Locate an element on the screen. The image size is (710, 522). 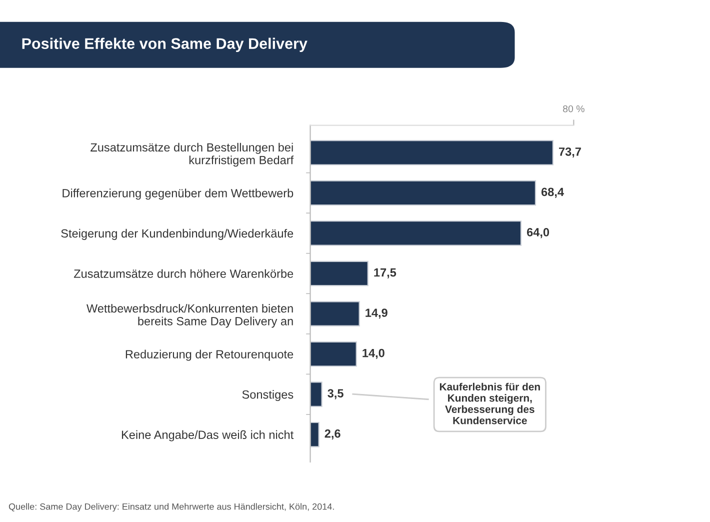
y-tick-label: Zusatzumsätze durch höhere Warenkörbe is located at coordinates (184, 273).